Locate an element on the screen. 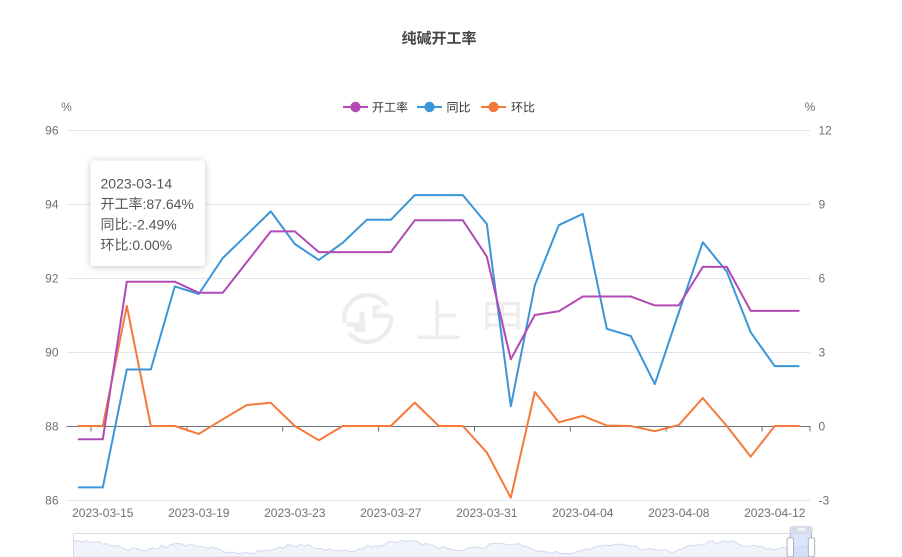  svg-text: 2023-03-31 is located at coordinates (487, 513).